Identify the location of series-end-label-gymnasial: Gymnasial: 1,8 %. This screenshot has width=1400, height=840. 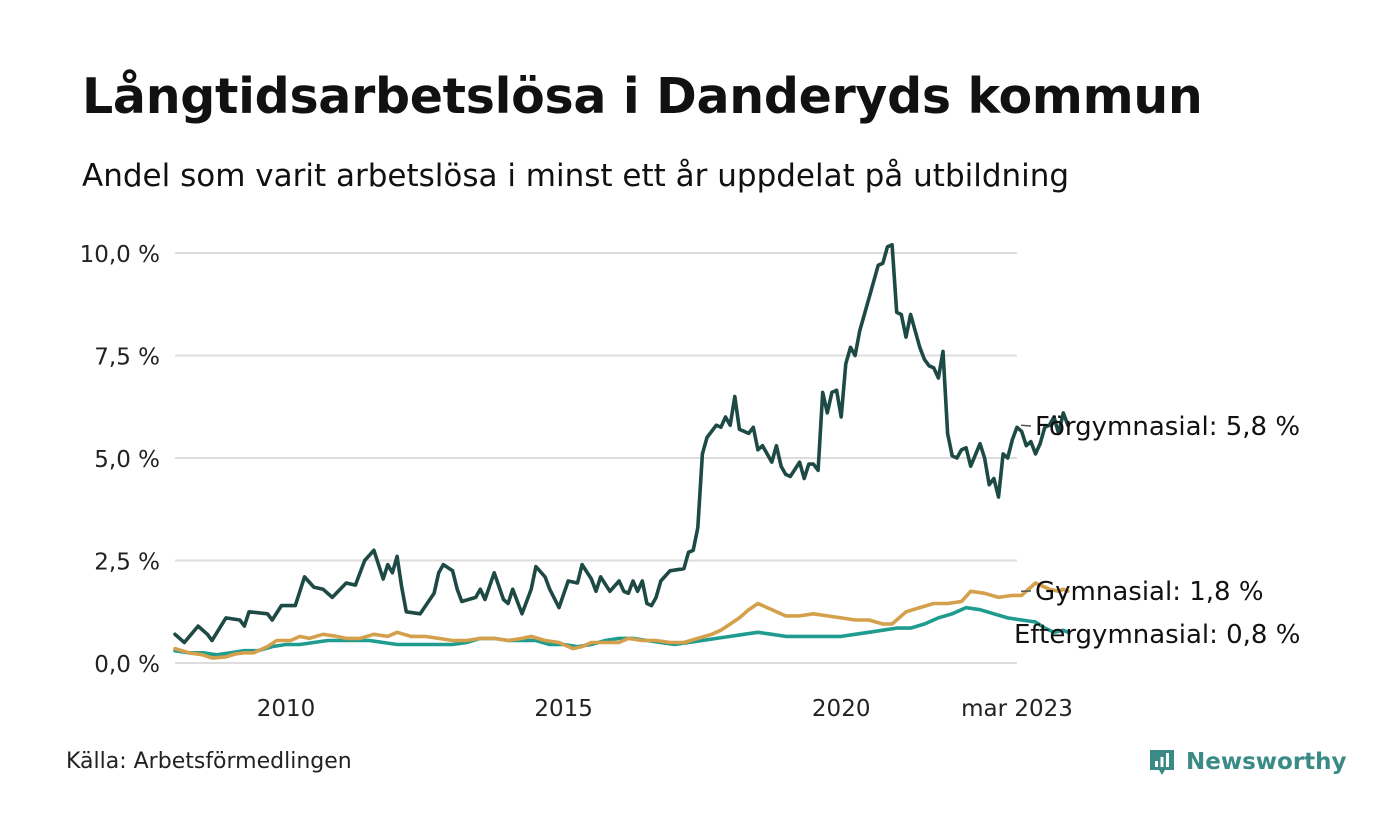
(1149, 592).